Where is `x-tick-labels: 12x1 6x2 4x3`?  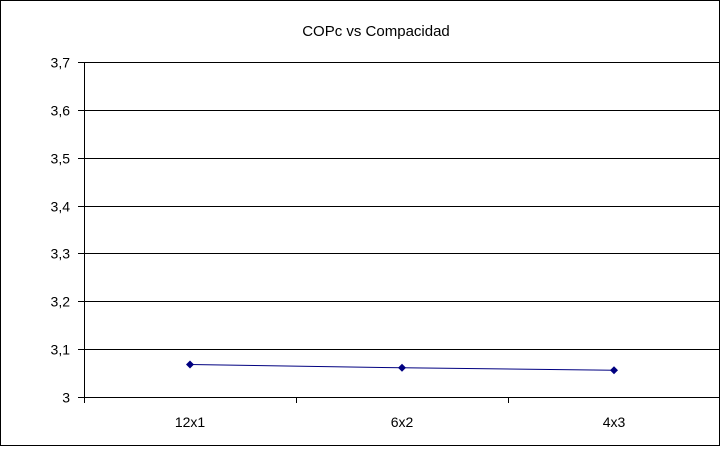 x-tick-labels: 12x1 6x2 4x3 is located at coordinates (400, 422).